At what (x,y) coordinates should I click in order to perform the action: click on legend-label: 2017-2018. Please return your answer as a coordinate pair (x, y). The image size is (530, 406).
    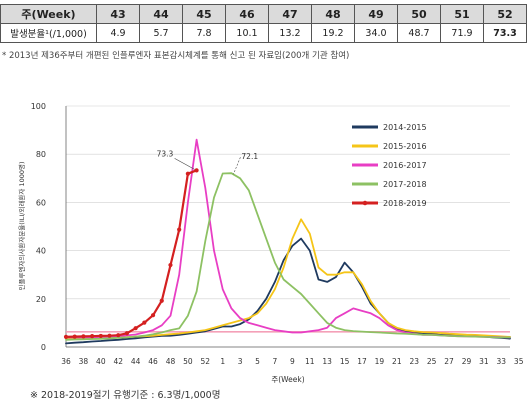
    Looking at the image, I should click on (405, 184).